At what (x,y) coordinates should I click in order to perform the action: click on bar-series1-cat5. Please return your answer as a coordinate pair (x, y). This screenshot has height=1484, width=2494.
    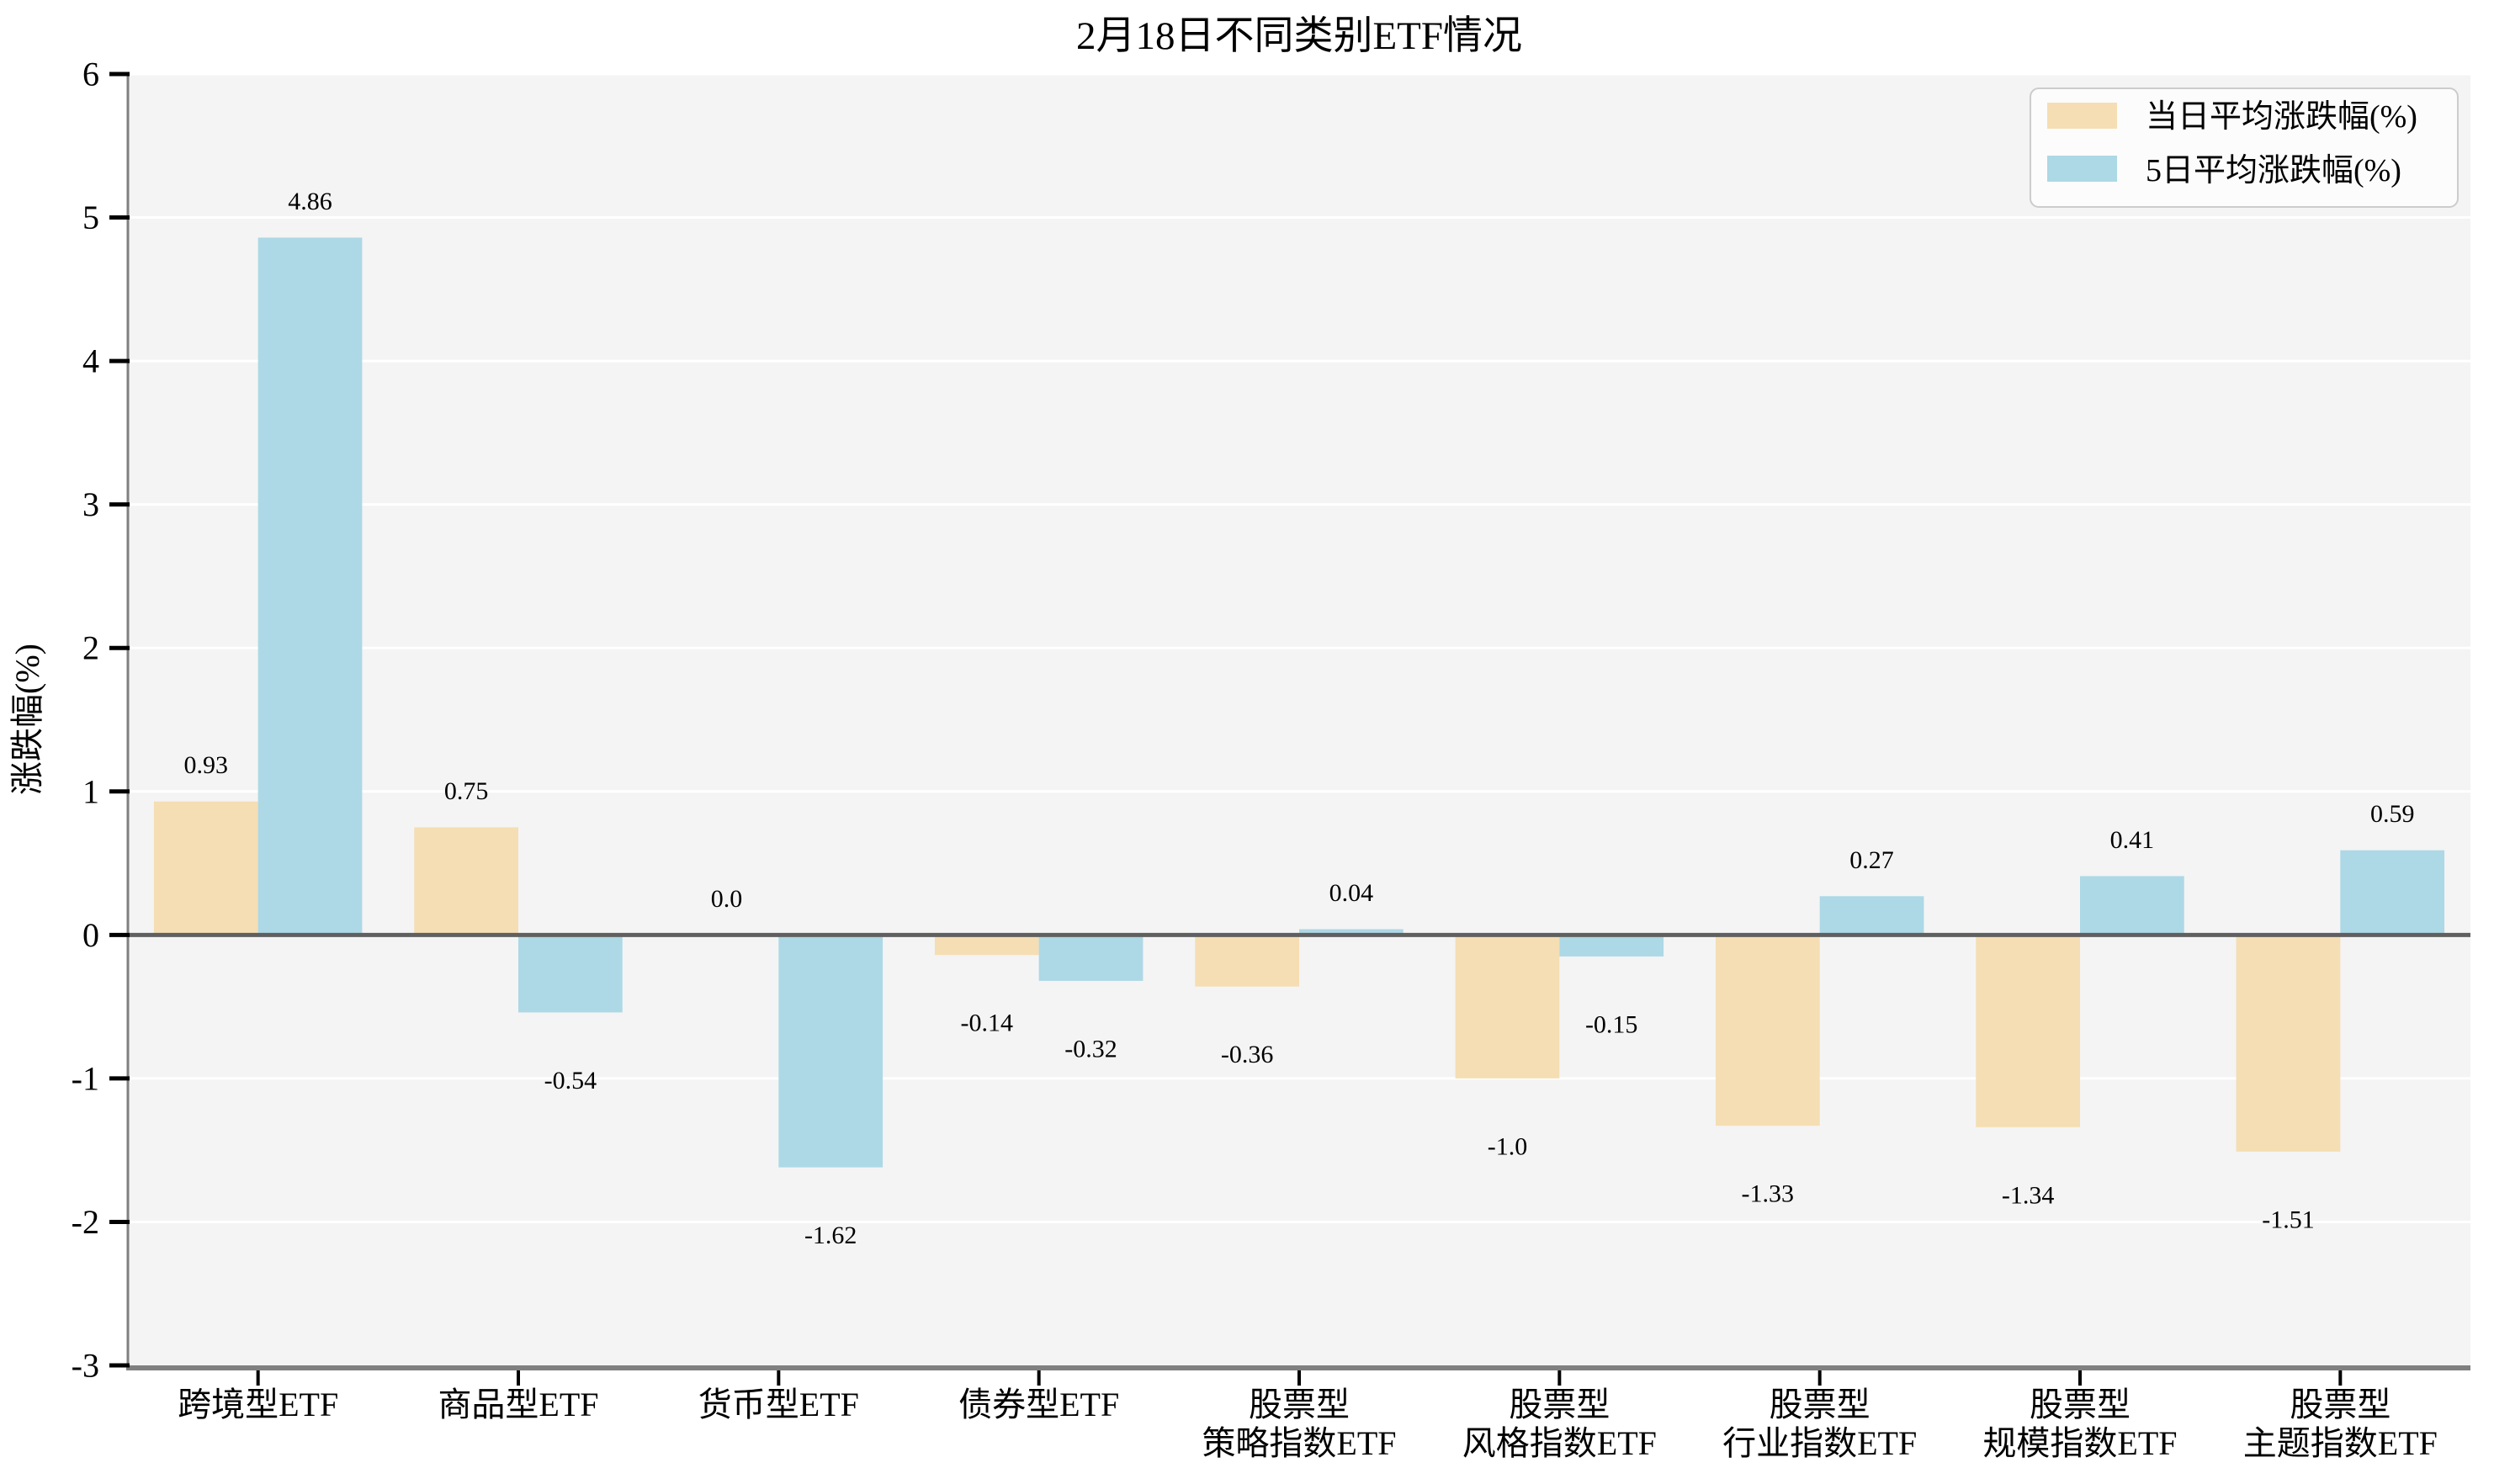
    Looking at the image, I should click on (1611, 946).